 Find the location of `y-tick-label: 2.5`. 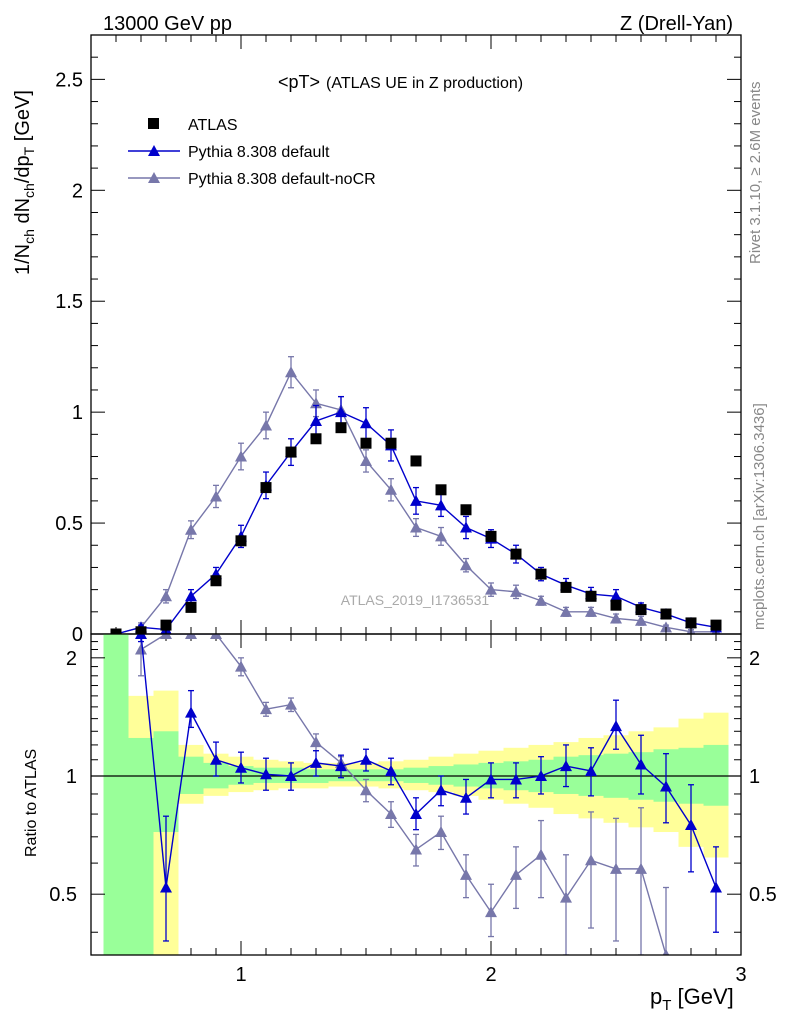

y-tick-label: 2.5 is located at coordinates (69, 80).